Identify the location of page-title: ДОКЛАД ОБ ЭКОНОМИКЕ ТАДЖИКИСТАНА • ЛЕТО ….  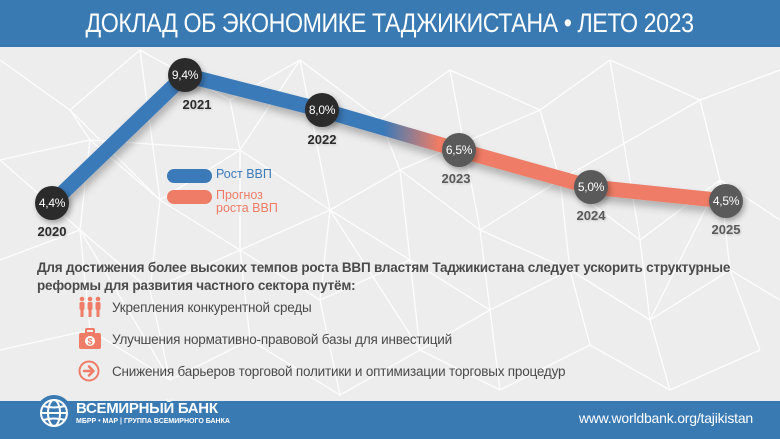
(390, 23).